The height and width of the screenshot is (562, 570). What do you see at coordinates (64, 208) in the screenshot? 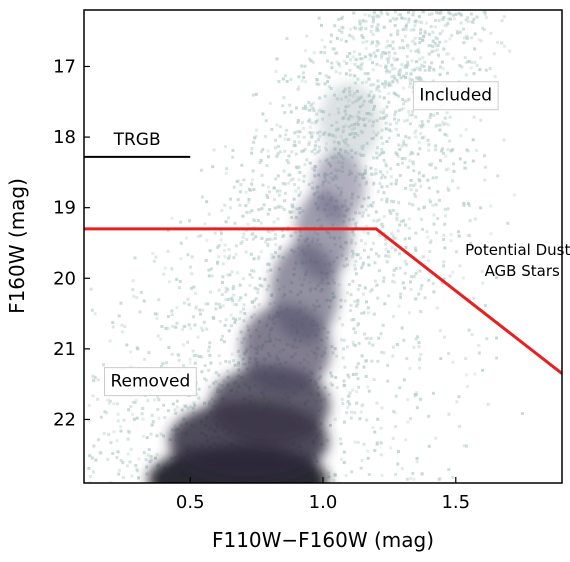
I see `y-tick-label: 19` at bounding box center [64, 208].